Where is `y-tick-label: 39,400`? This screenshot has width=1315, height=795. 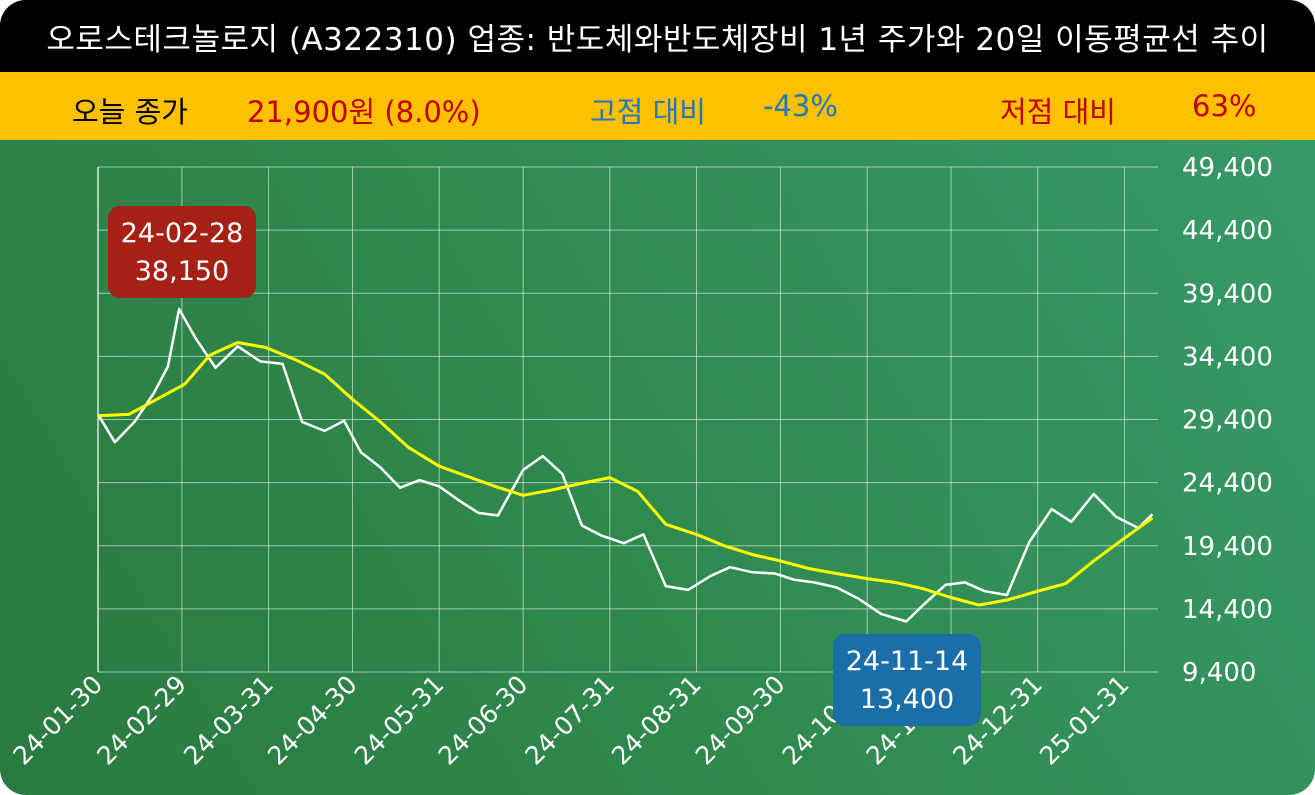 y-tick-label: 39,400 is located at coordinates (1227, 294).